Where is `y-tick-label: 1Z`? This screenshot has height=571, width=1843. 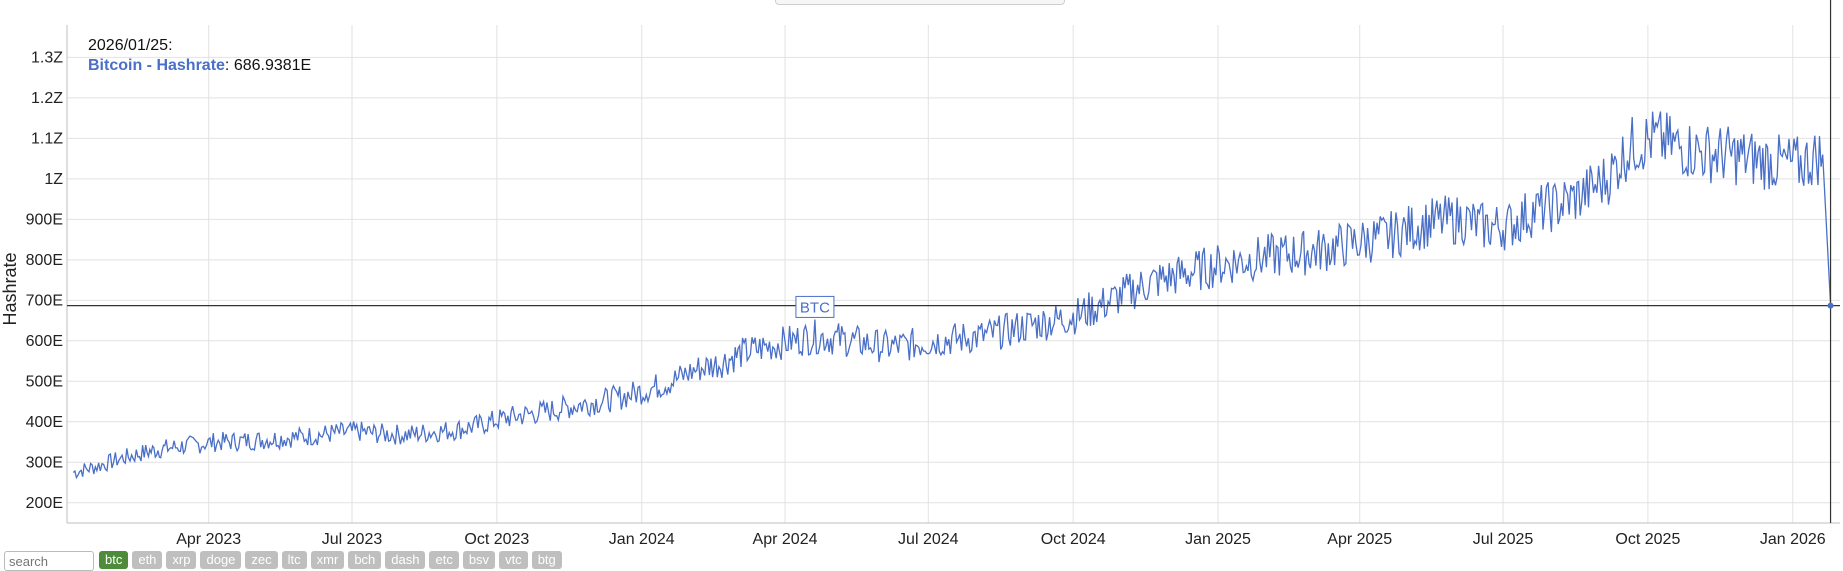
y-tick-label: 1Z is located at coordinates (53, 179).